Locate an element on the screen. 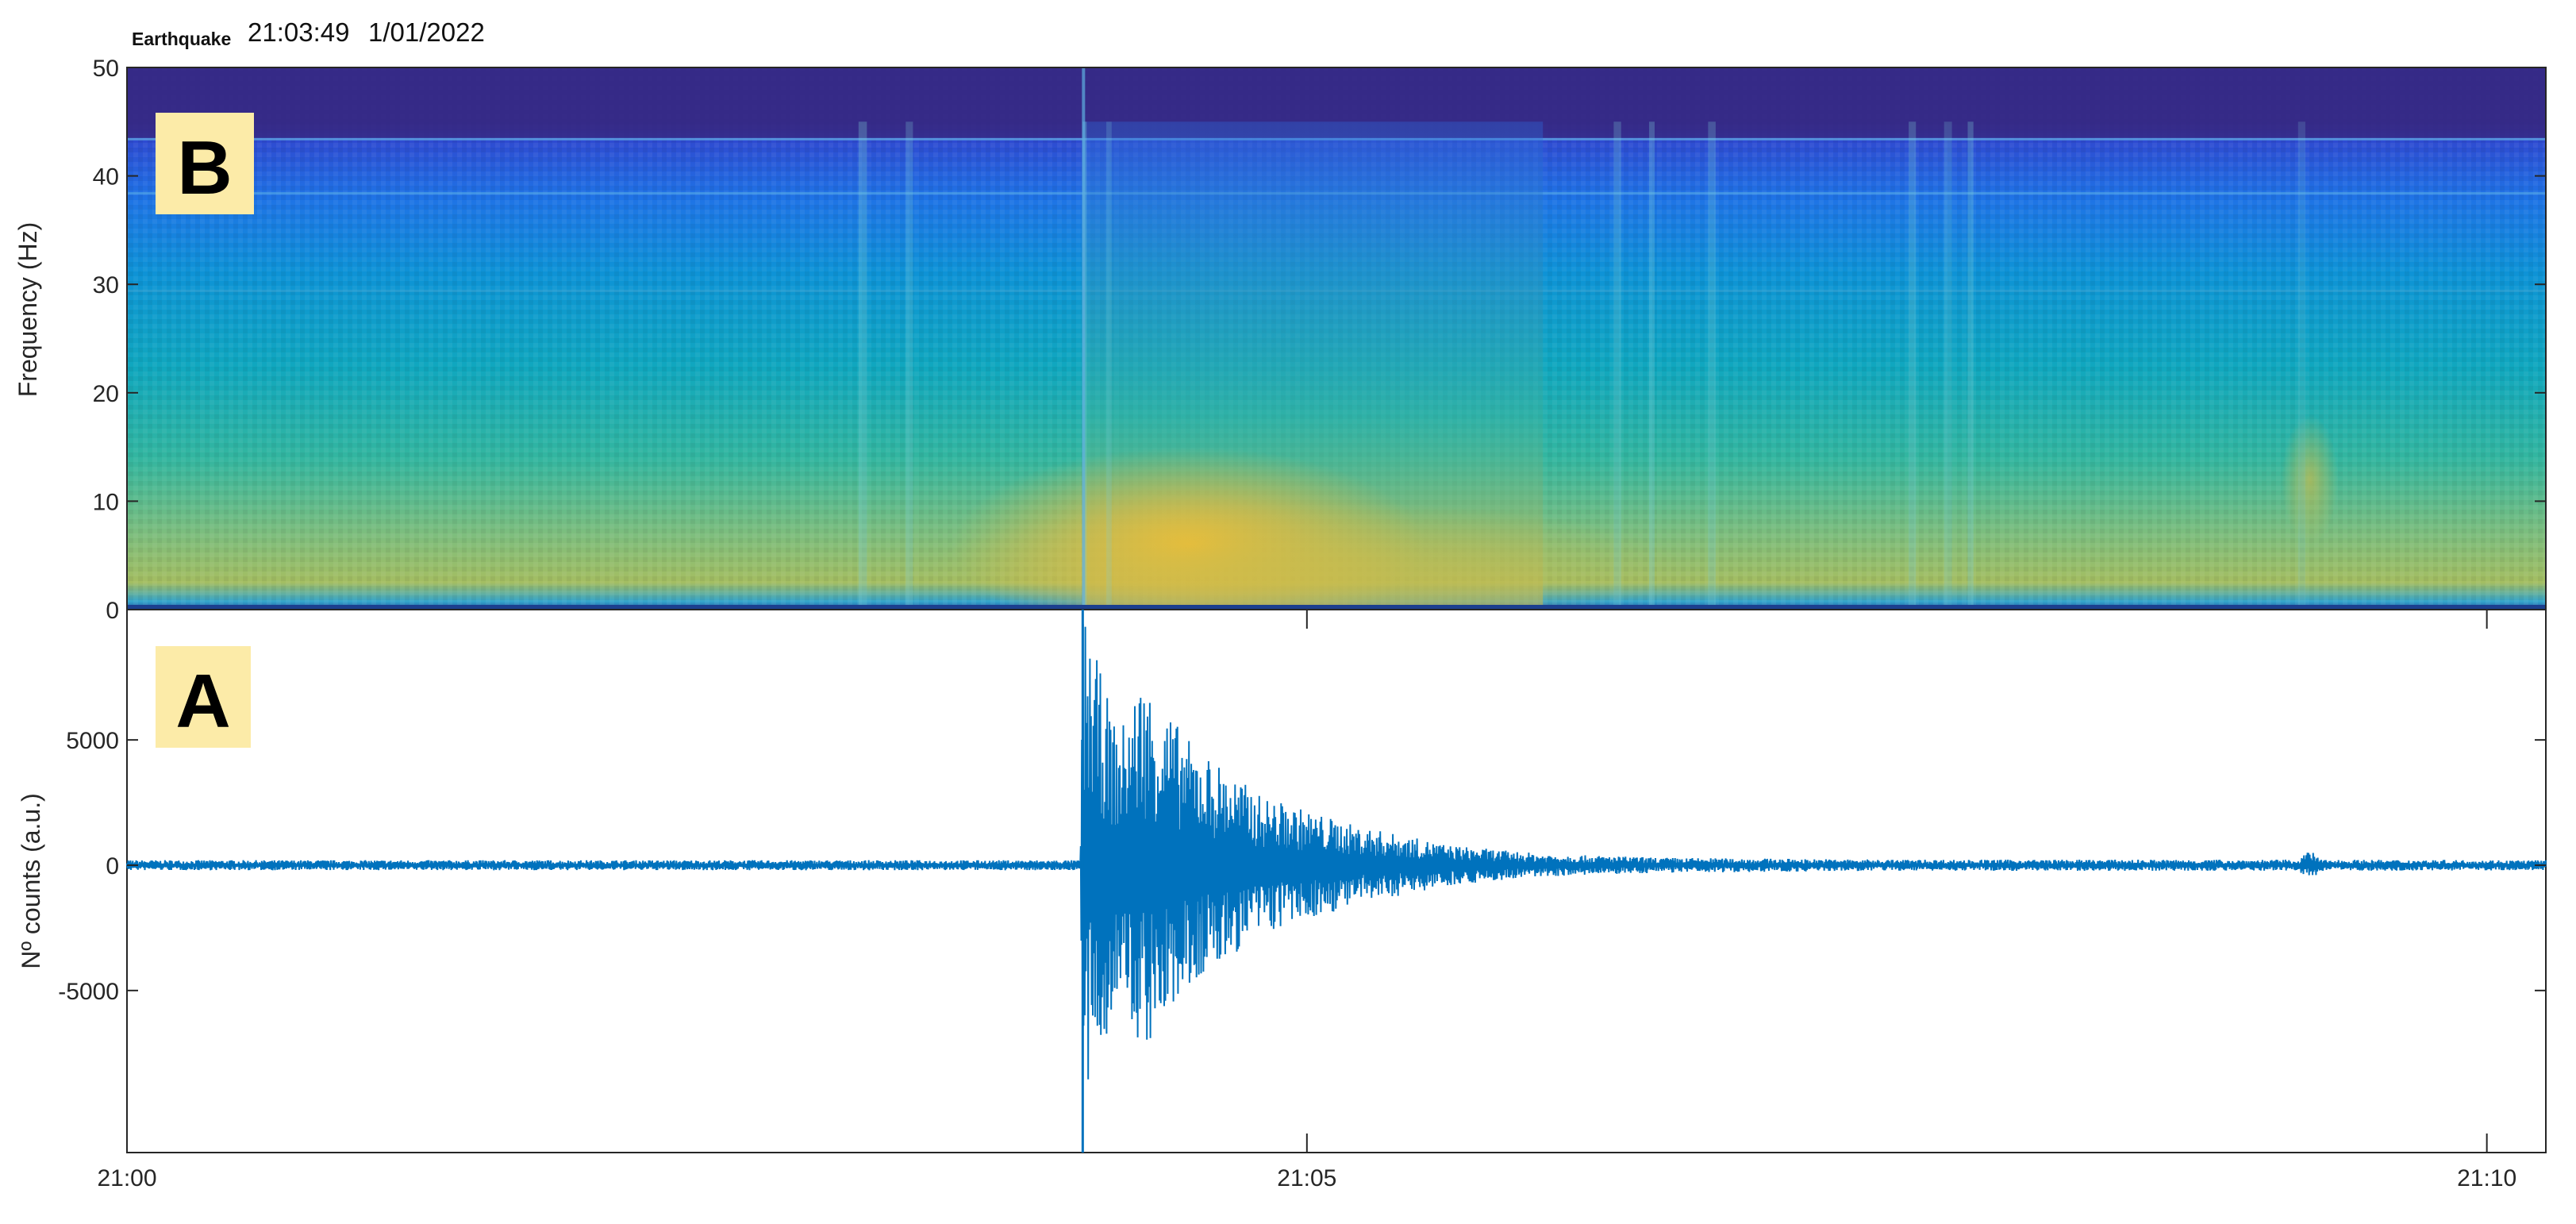 This screenshot has width=2576, height=1224. xtick-label-2: 21:10 is located at coordinates (2486, 1178).